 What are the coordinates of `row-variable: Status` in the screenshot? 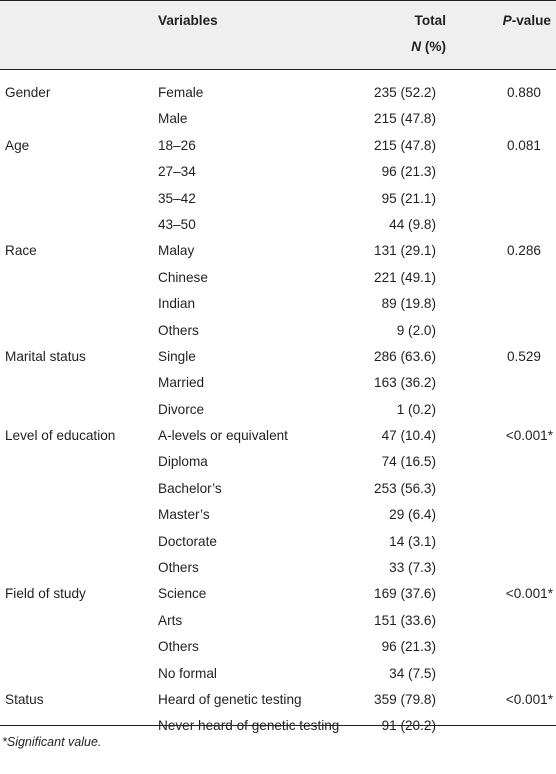 It's located at (24, 699).